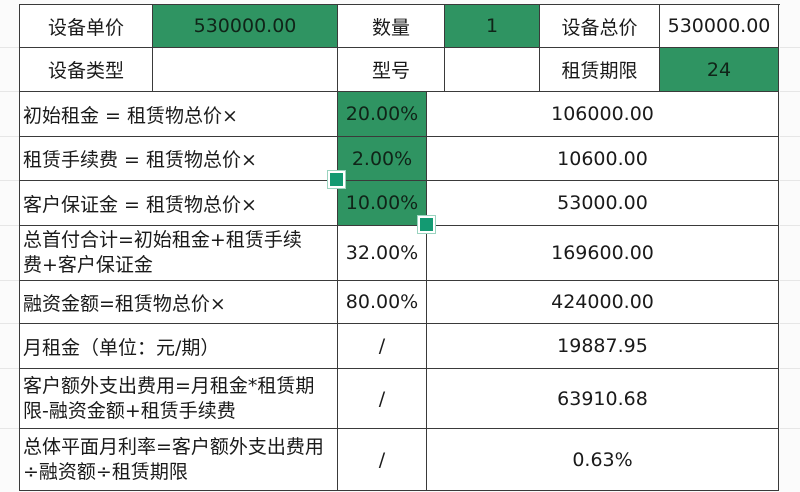 This screenshot has height=492, width=800. I want to click on unit-price-input-cell: 530000.00, so click(245, 26).